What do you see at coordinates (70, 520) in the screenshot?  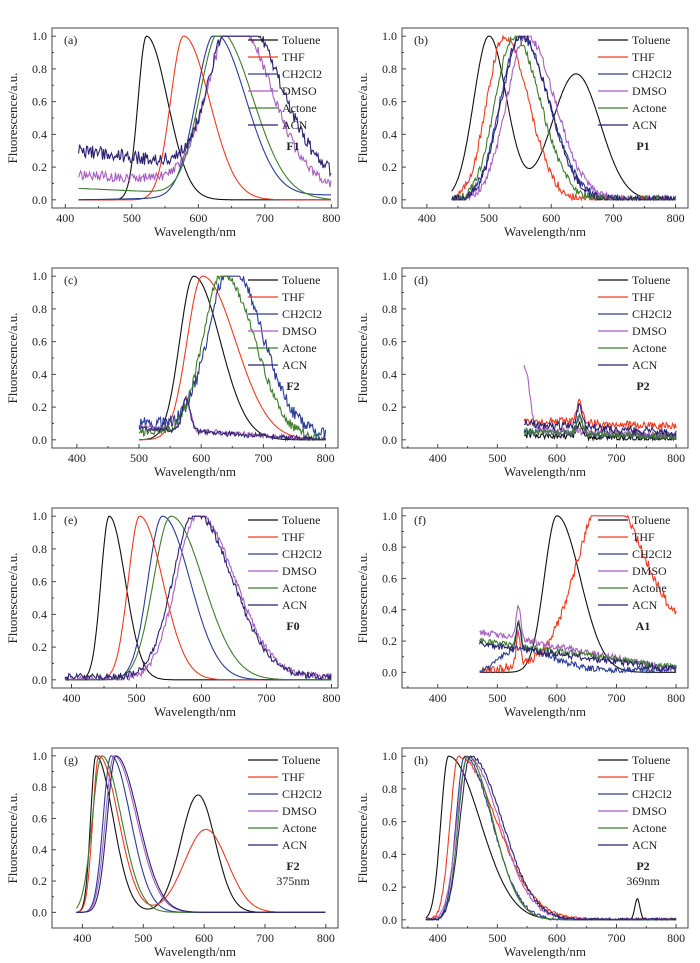 I see `panel-label: (e)` at bounding box center [70, 520].